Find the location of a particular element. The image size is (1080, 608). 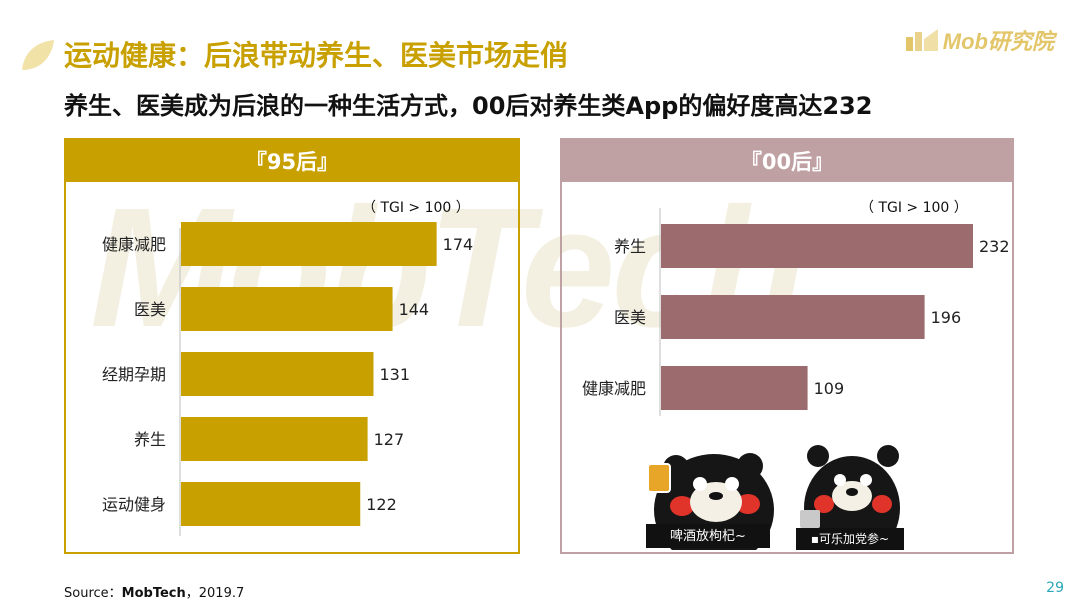

brand-logo: Mob研究院 is located at coordinates (979, 40).